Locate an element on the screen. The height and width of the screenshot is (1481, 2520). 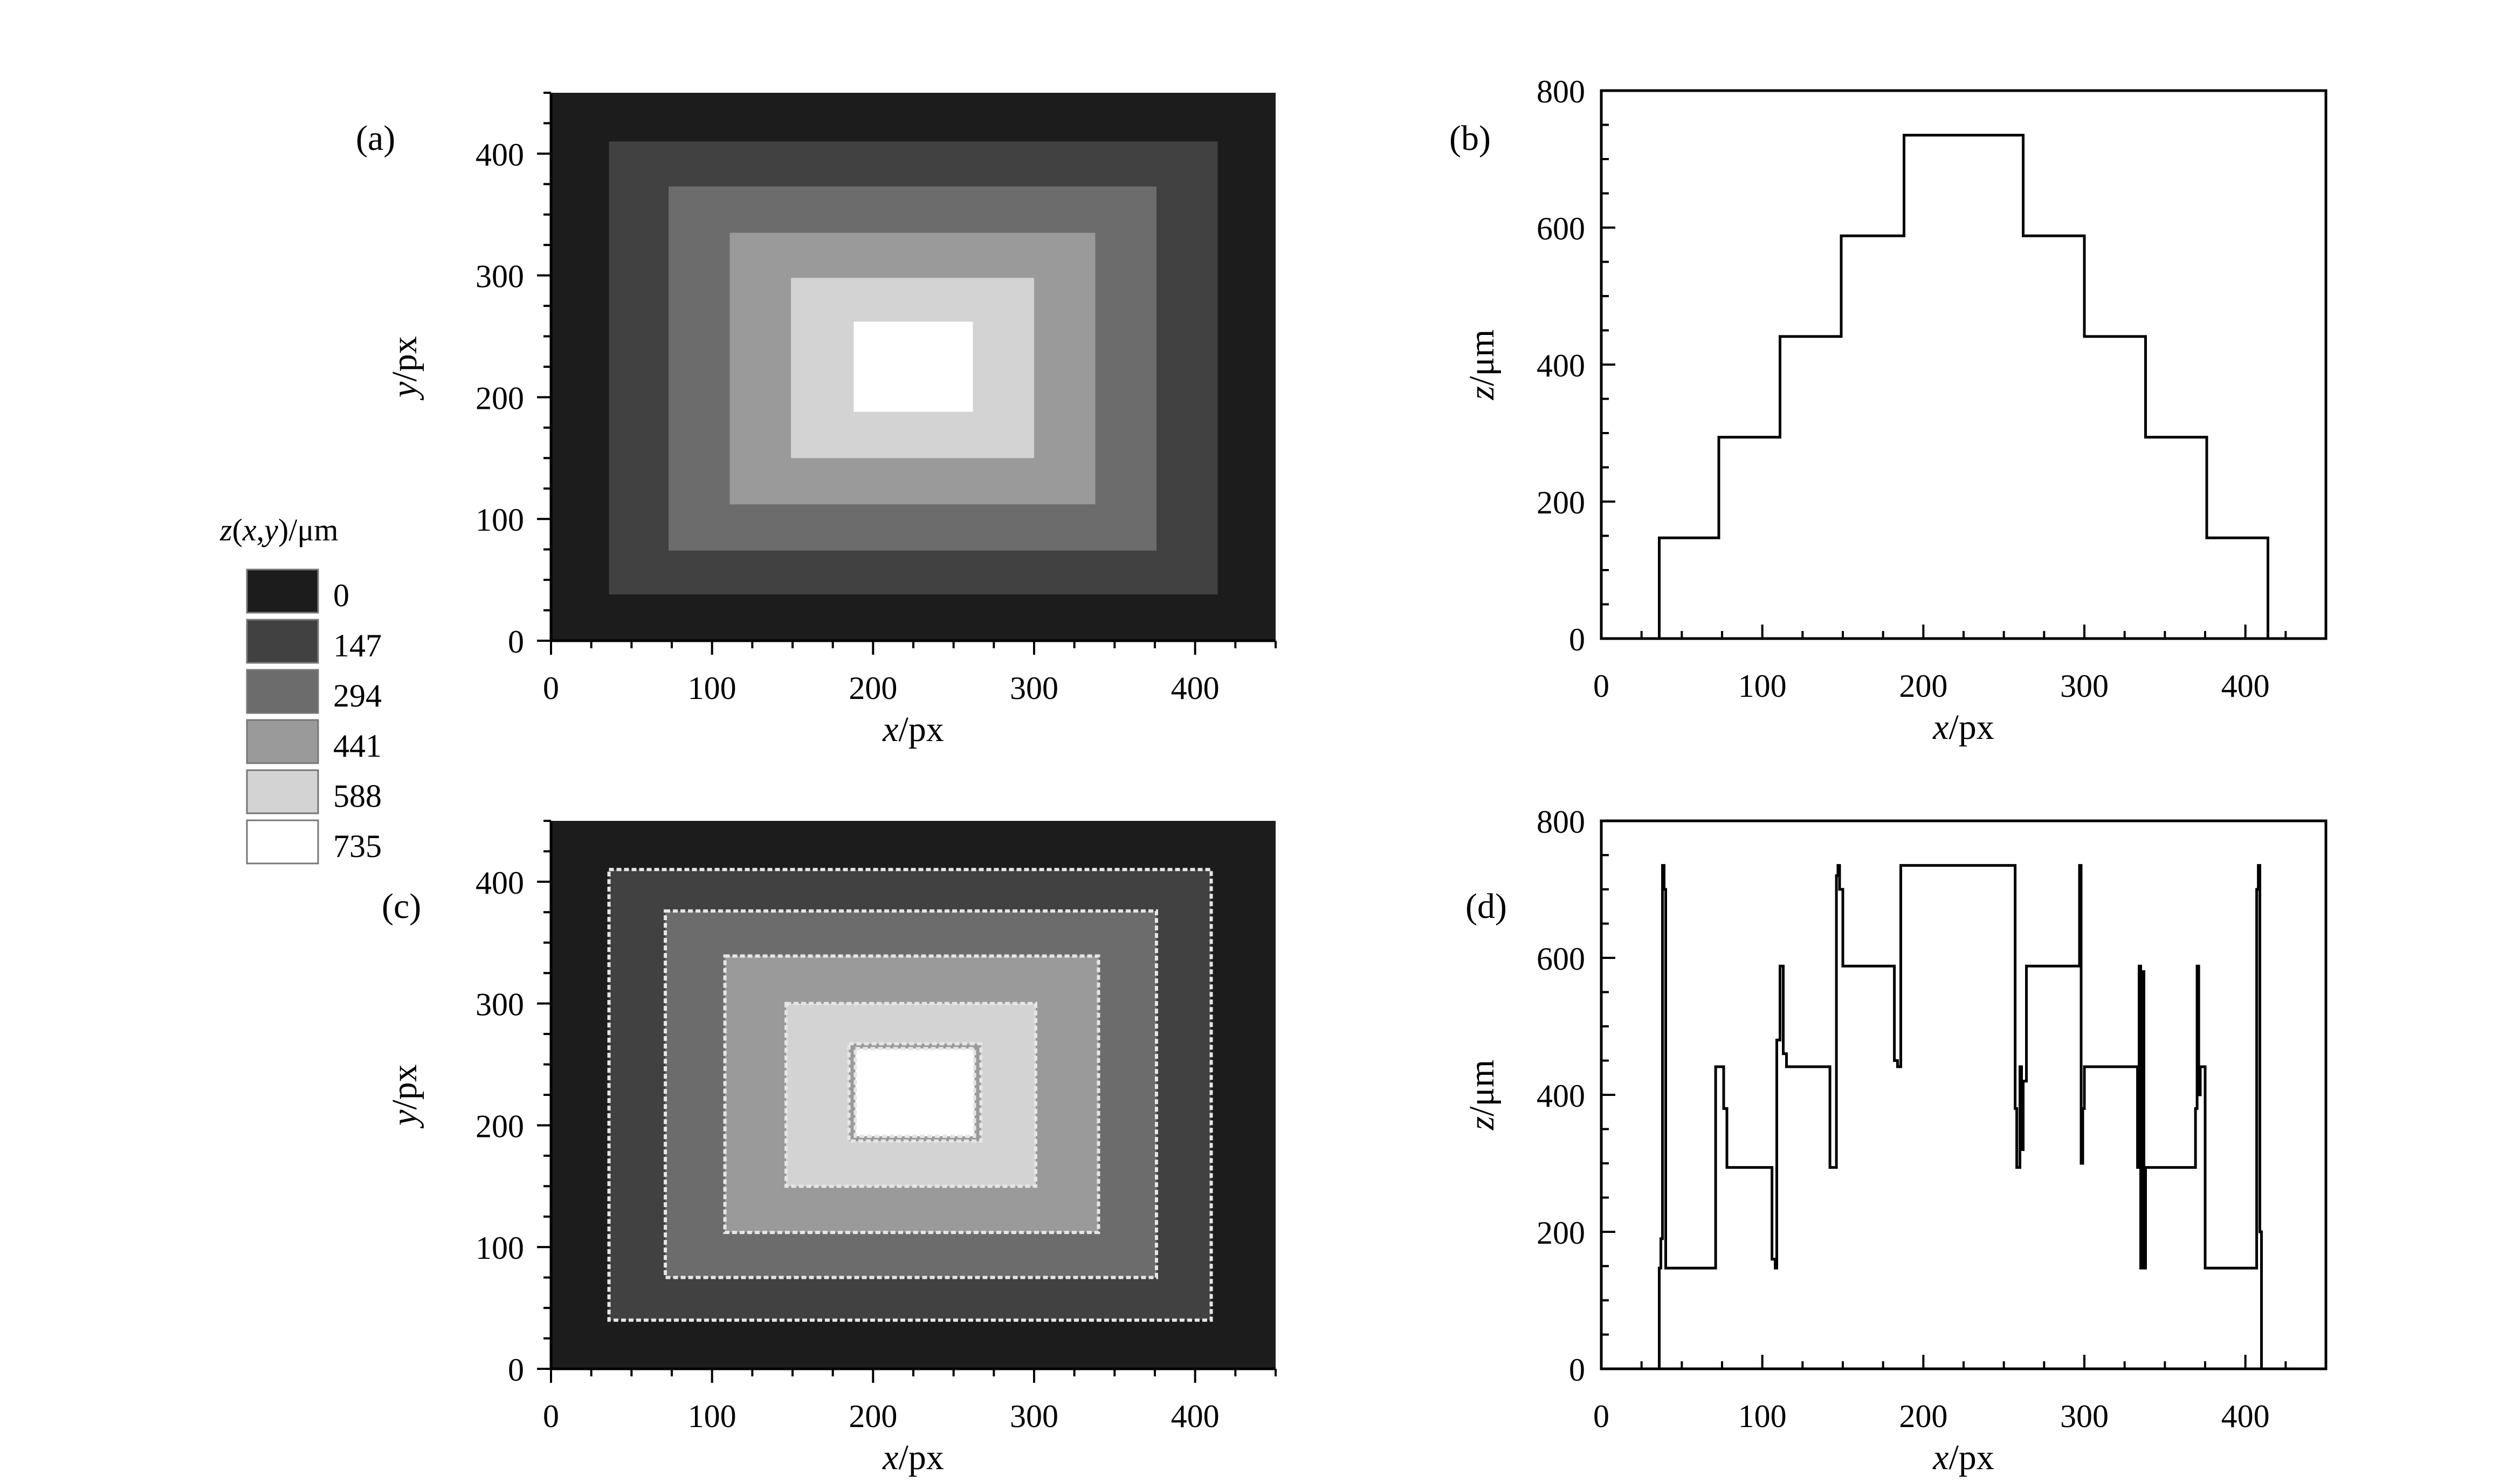
legend-label: 0 is located at coordinates (341, 595).